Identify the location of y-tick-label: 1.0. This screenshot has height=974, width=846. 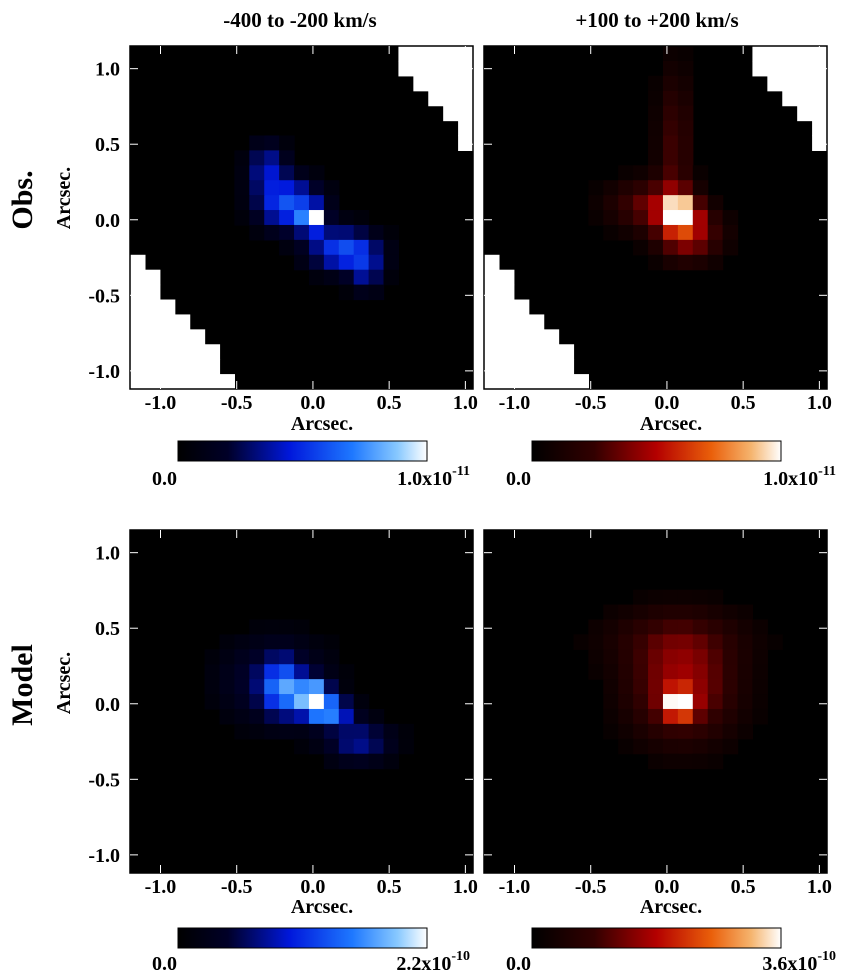
(107, 554).